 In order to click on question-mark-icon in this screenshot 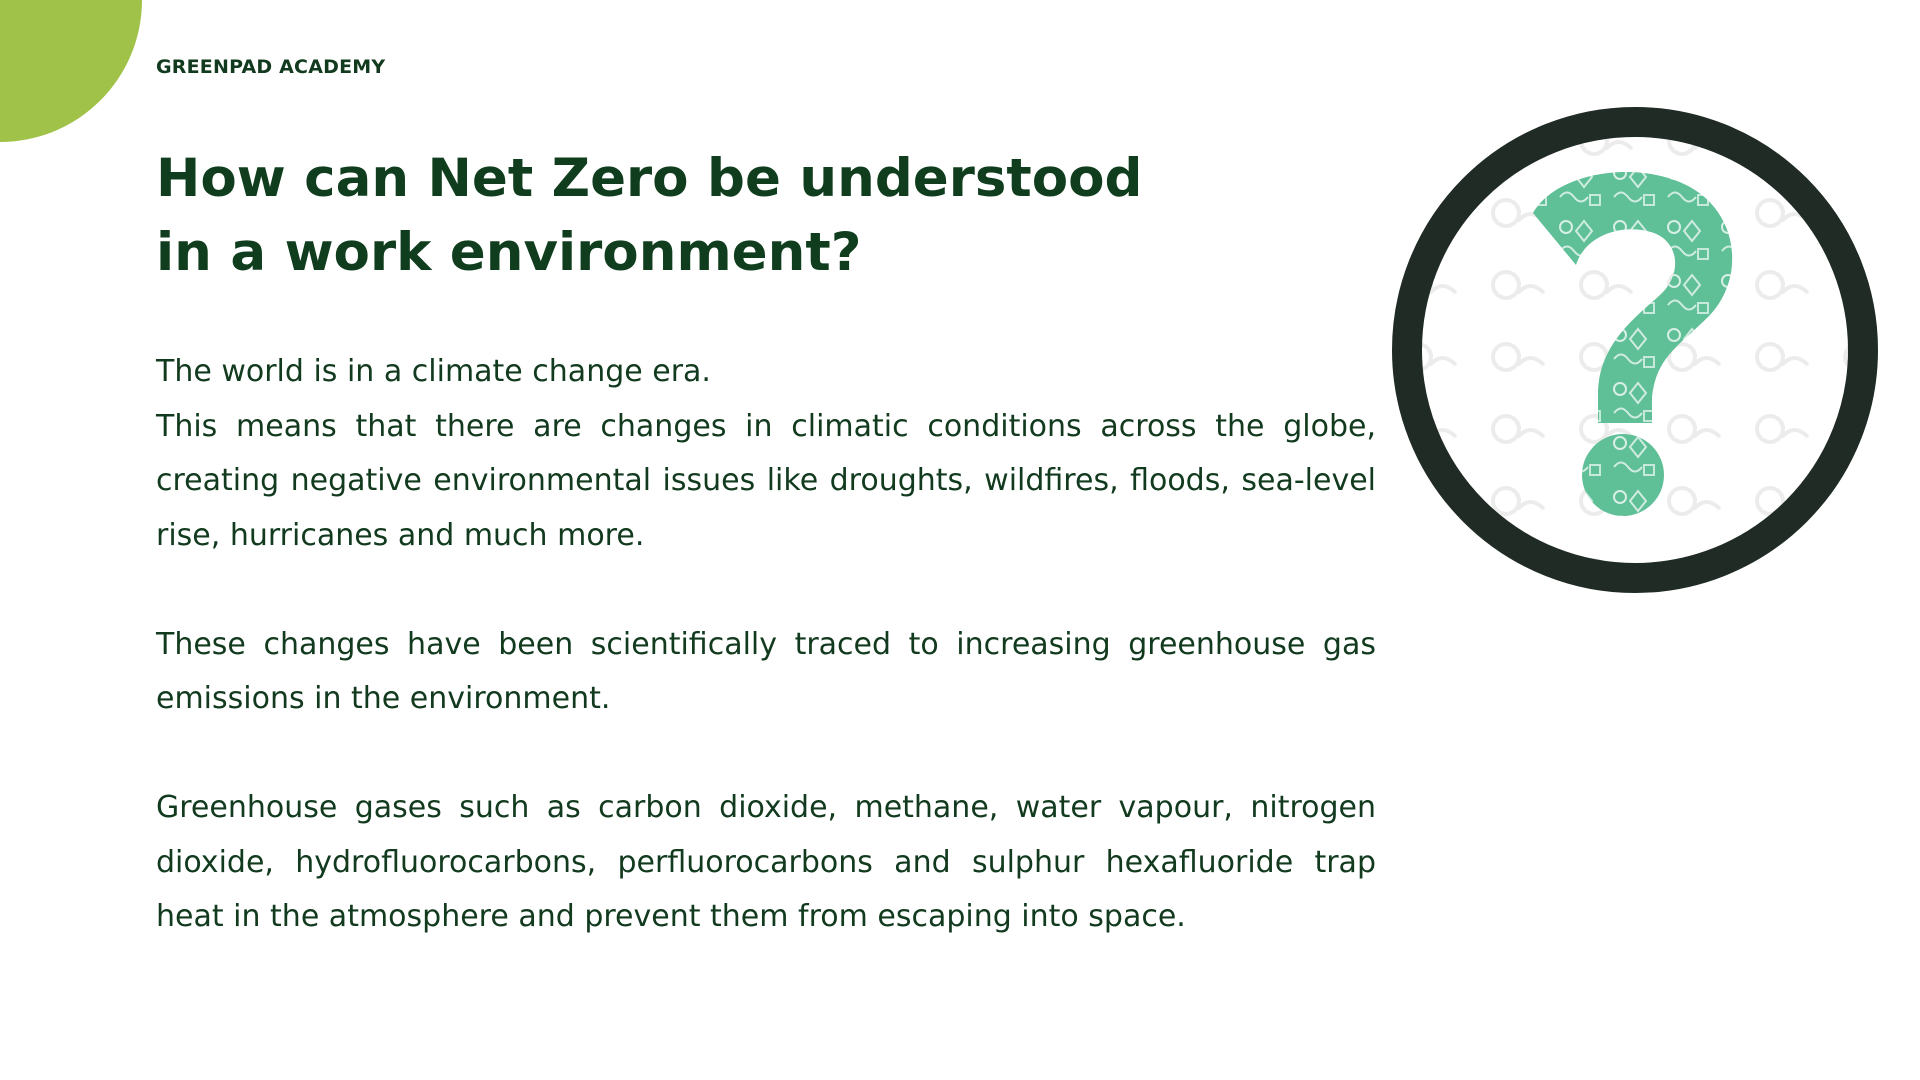, I will do `click(1635, 350)`.